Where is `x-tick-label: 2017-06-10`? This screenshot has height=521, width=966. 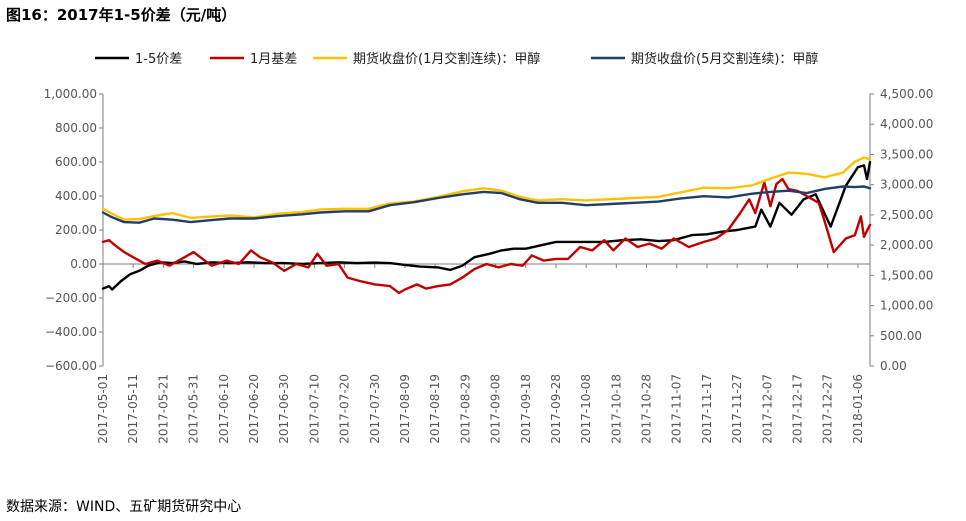
x-tick-label: 2017-06-10 is located at coordinates (224, 409).